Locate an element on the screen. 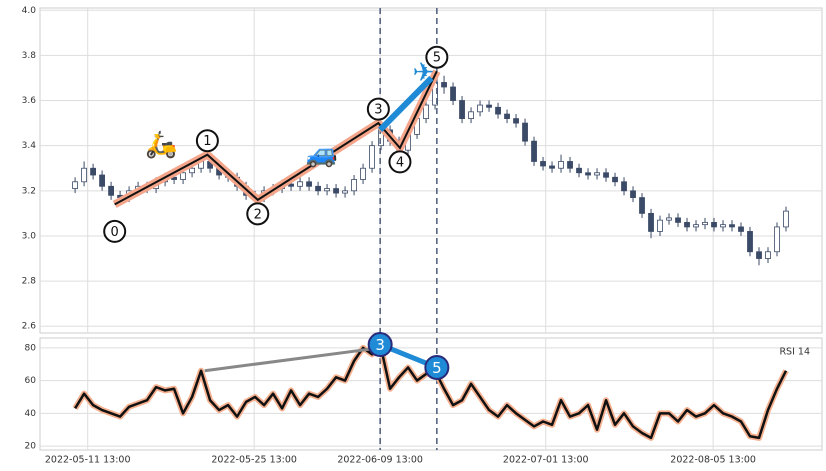  y-tick-label: 2.6 is located at coordinates (29, 327).